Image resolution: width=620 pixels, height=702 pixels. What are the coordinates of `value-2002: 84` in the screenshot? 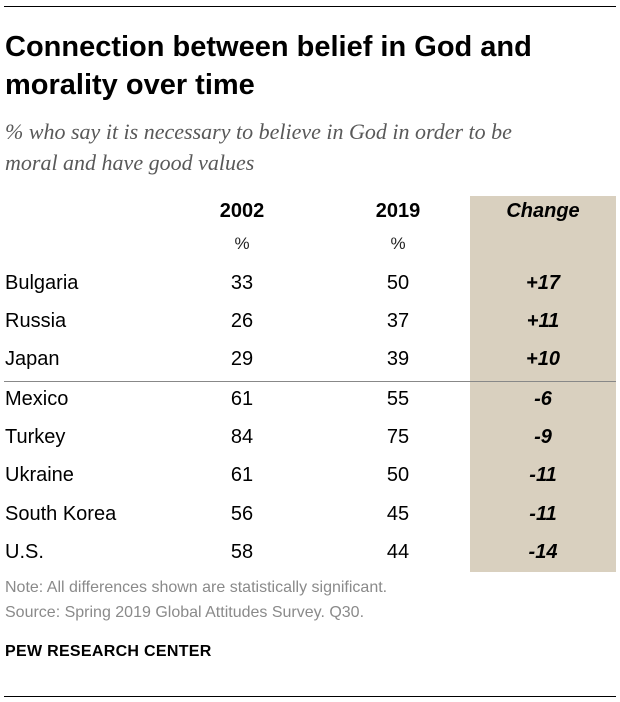 It's located at (242, 437).